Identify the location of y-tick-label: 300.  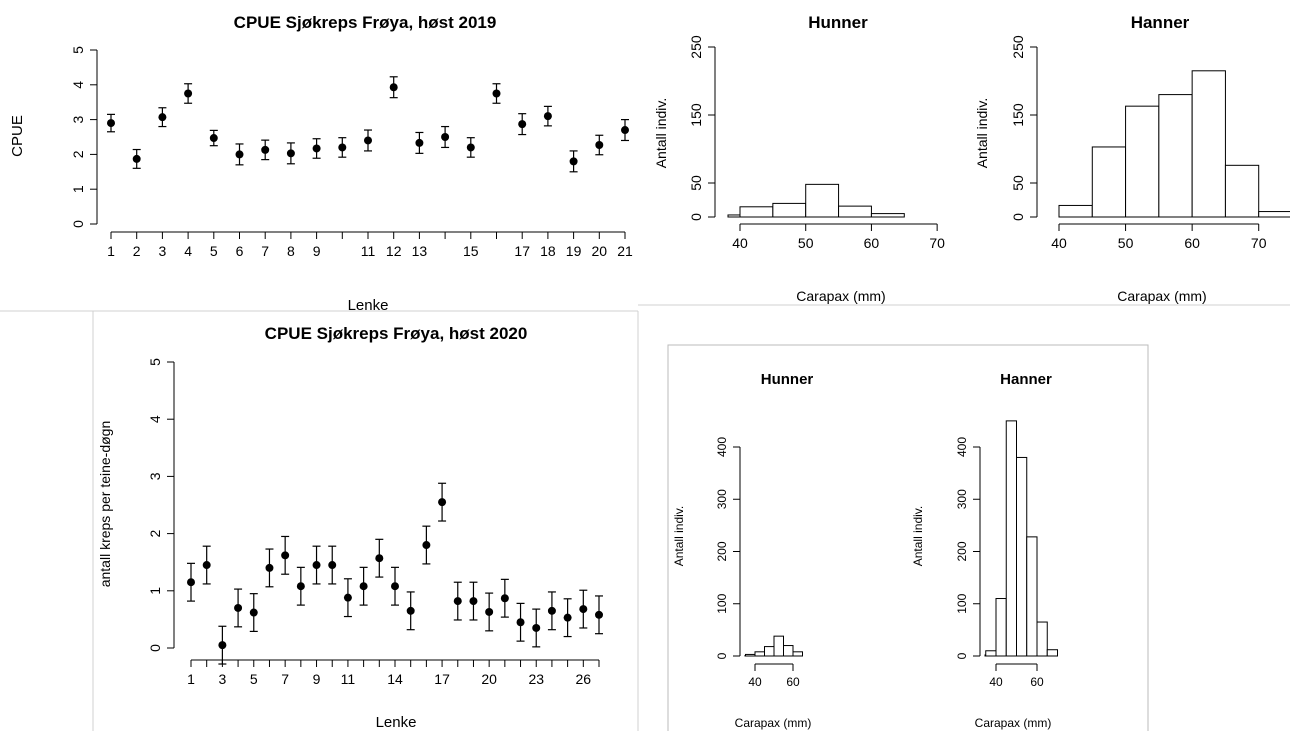
(962, 499).